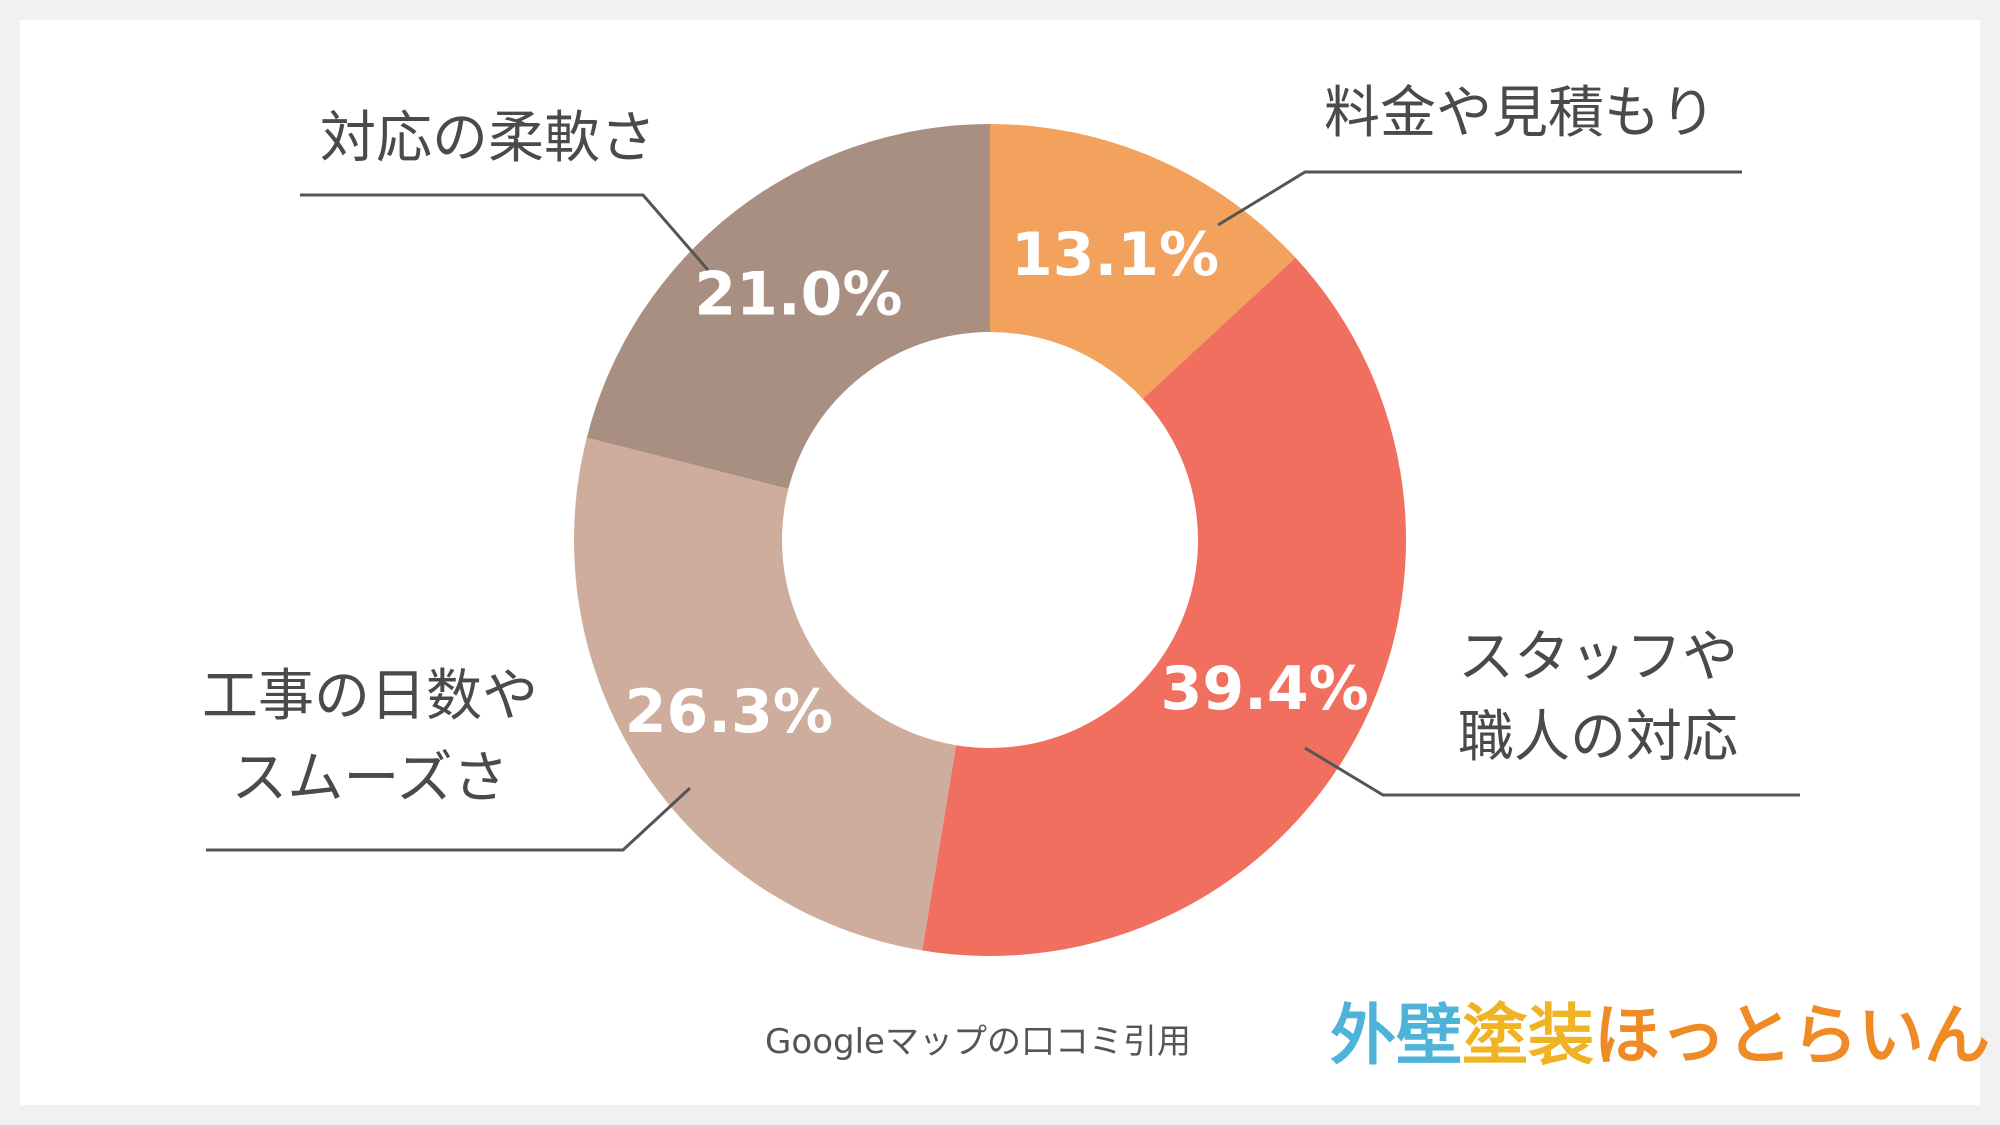 The height and width of the screenshot is (1125, 2000). What do you see at coordinates (488, 138) in the screenshot?
I see `category-label-3-line-0: 対応の柔軟さ` at bounding box center [488, 138].